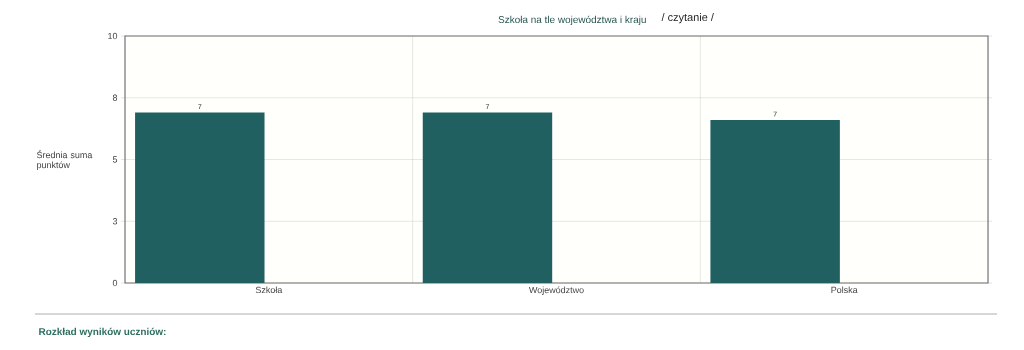  What do you see at coordinates (687, 18) in the screenshot?
I see `chart-subtitle: / czytanie /` at bounding box center [687, 18].